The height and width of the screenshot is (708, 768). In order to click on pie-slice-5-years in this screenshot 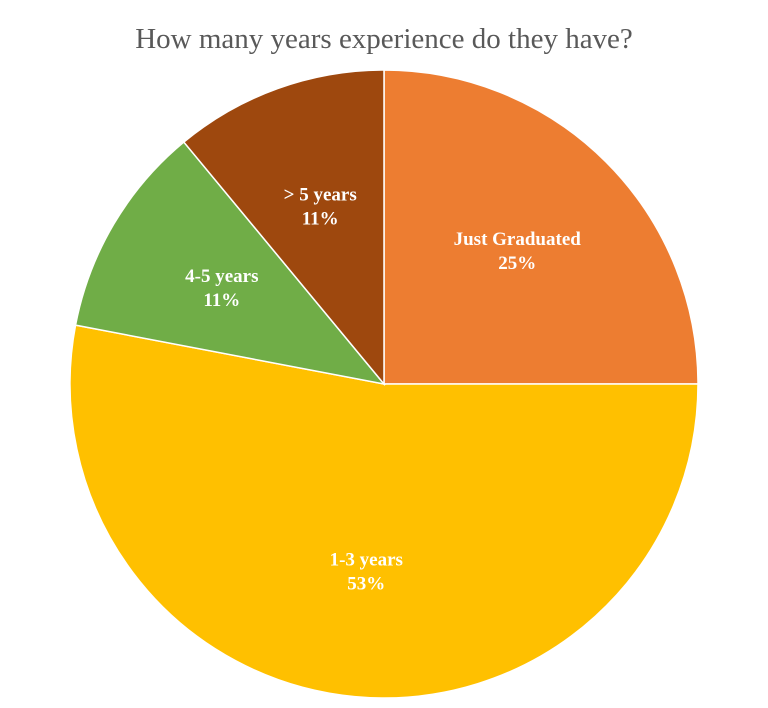, I will do `click(283, 228)`.